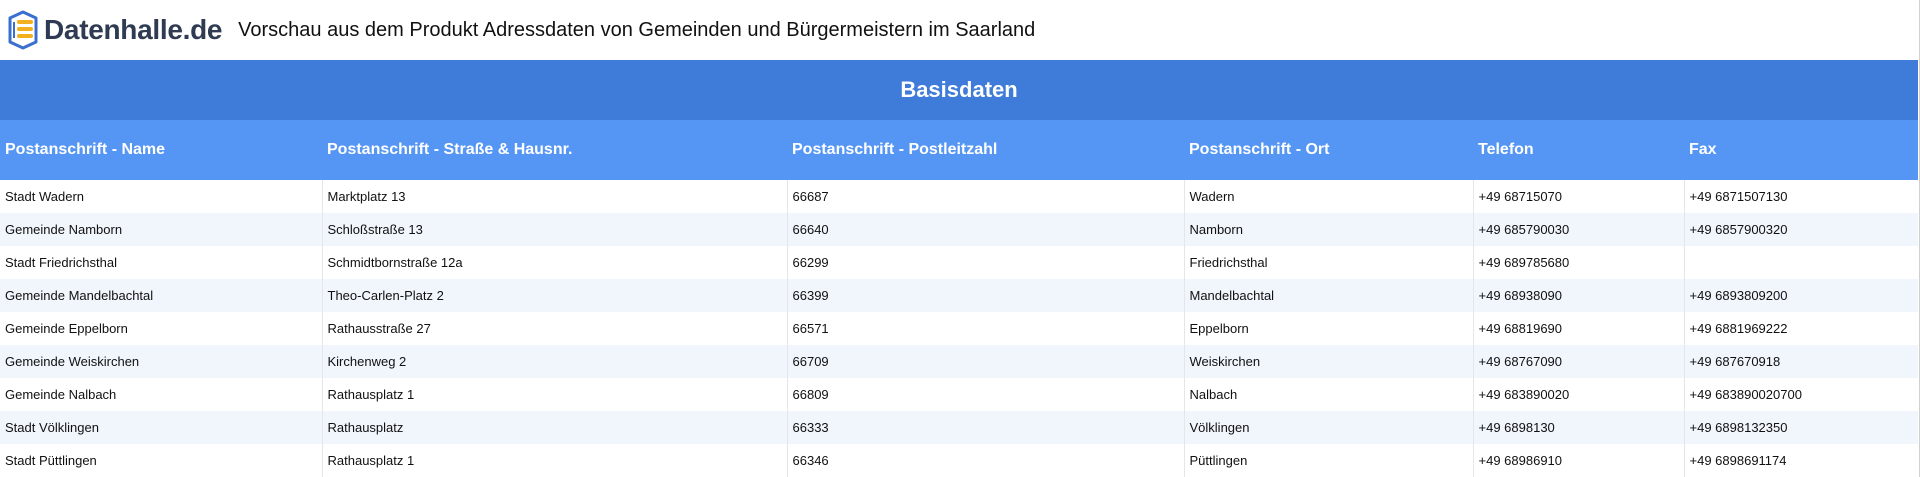 This screenshot has width=1920, height=477. What do you see at coordinates (1578, 262) in the screenshot?
I see `cell-phone: +49 689785680` at bounding box center [1578, 262].